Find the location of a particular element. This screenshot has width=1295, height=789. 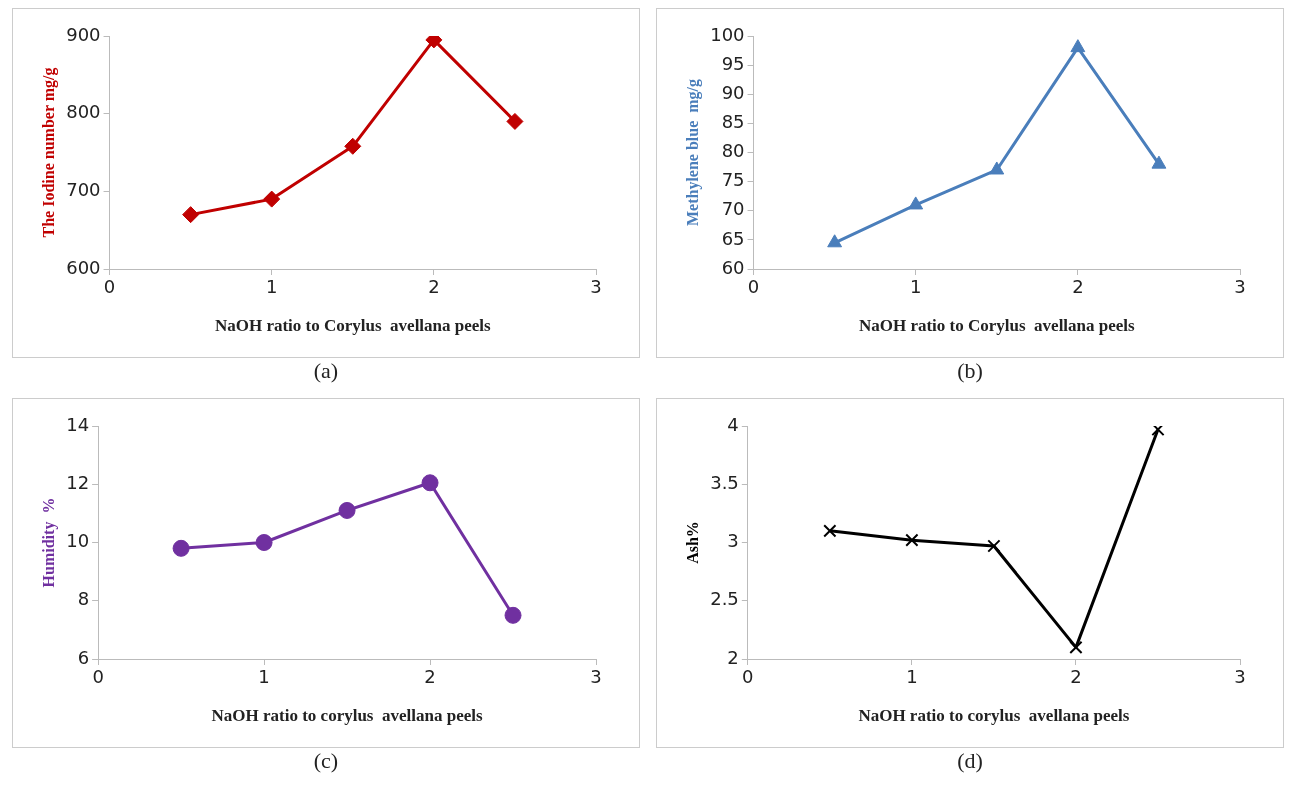

y-tick-label: 2 is located at coordinates (733, 657).